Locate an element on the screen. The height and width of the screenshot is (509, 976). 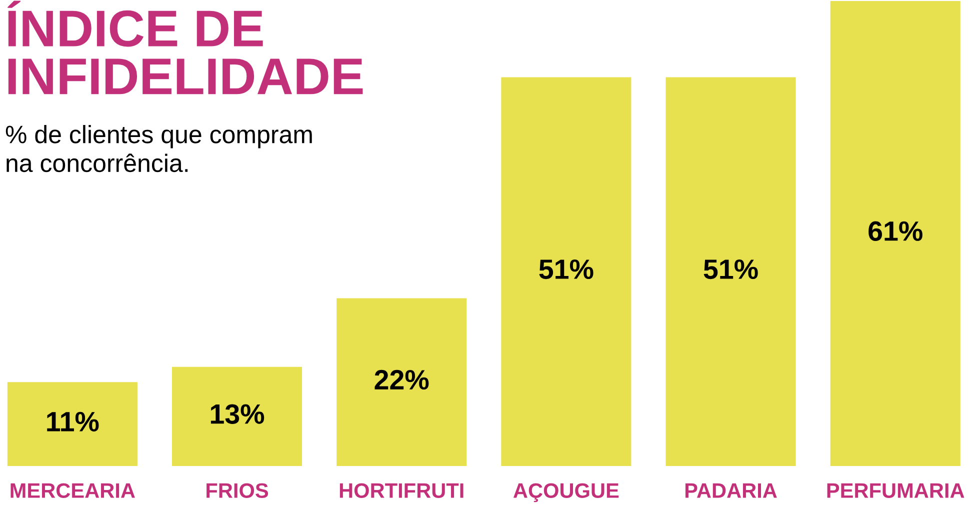
data-label: 61% is located at coordinates (895, 231).